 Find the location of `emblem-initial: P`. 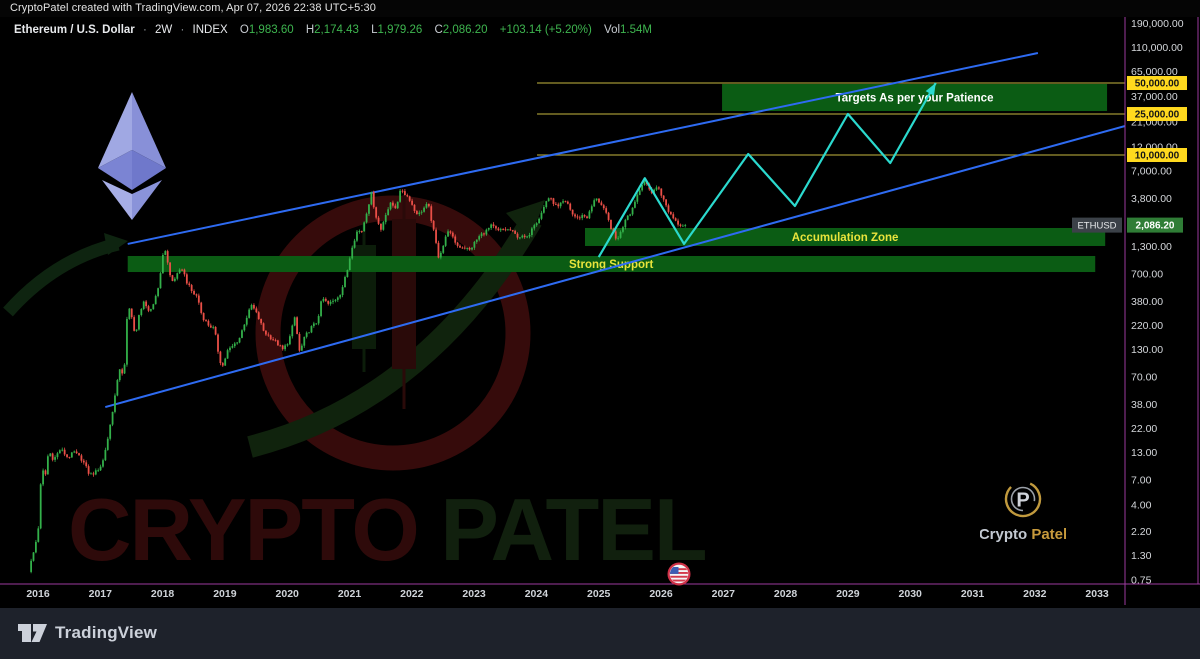

emblem-initial: P is located at coordinates (1022, 501).